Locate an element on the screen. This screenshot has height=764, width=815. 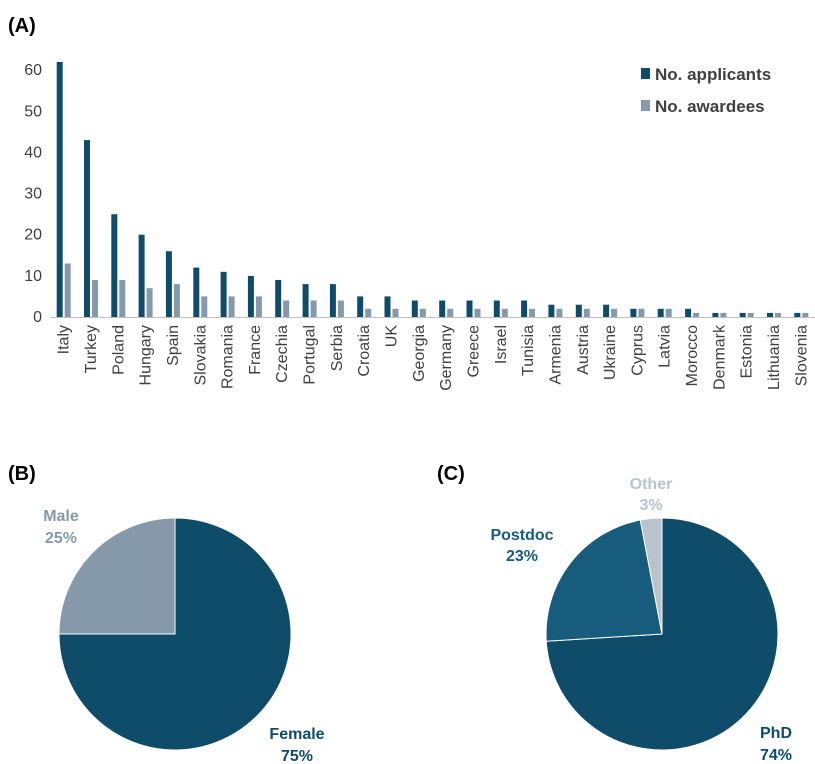
y-axis-ticks: 0 10 20 30 40 50 60 is located at coordinates (33, 194).